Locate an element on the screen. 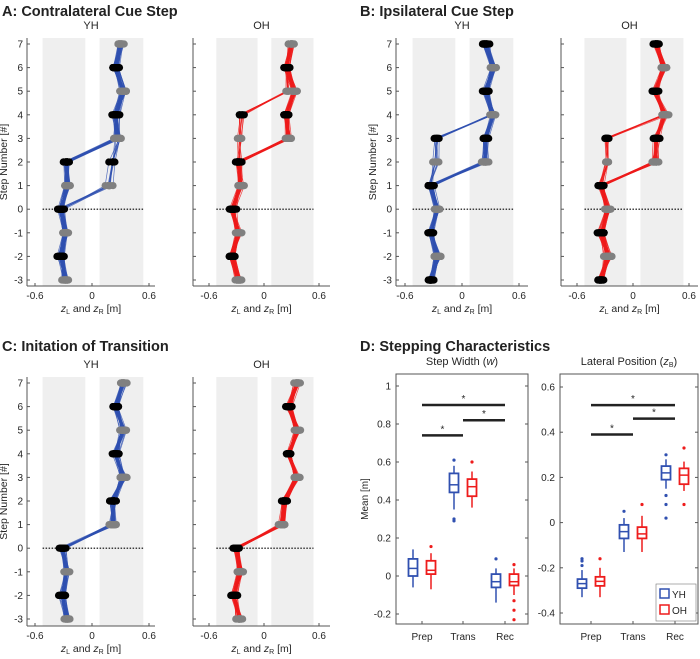  subplot-title: OH is located at coordinates (261, 26).